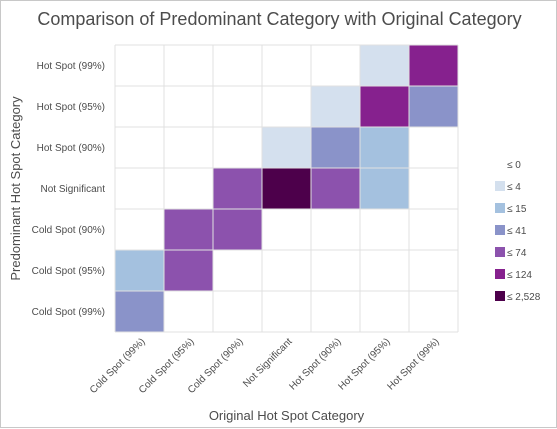 Image resolution: width=557 pixels, height=429 pixels. What do you see at coordinates (287, 415) in the screenshot?
I see `x-axis-label: Original Hot Spot Category` at bounding box center [287, 415].